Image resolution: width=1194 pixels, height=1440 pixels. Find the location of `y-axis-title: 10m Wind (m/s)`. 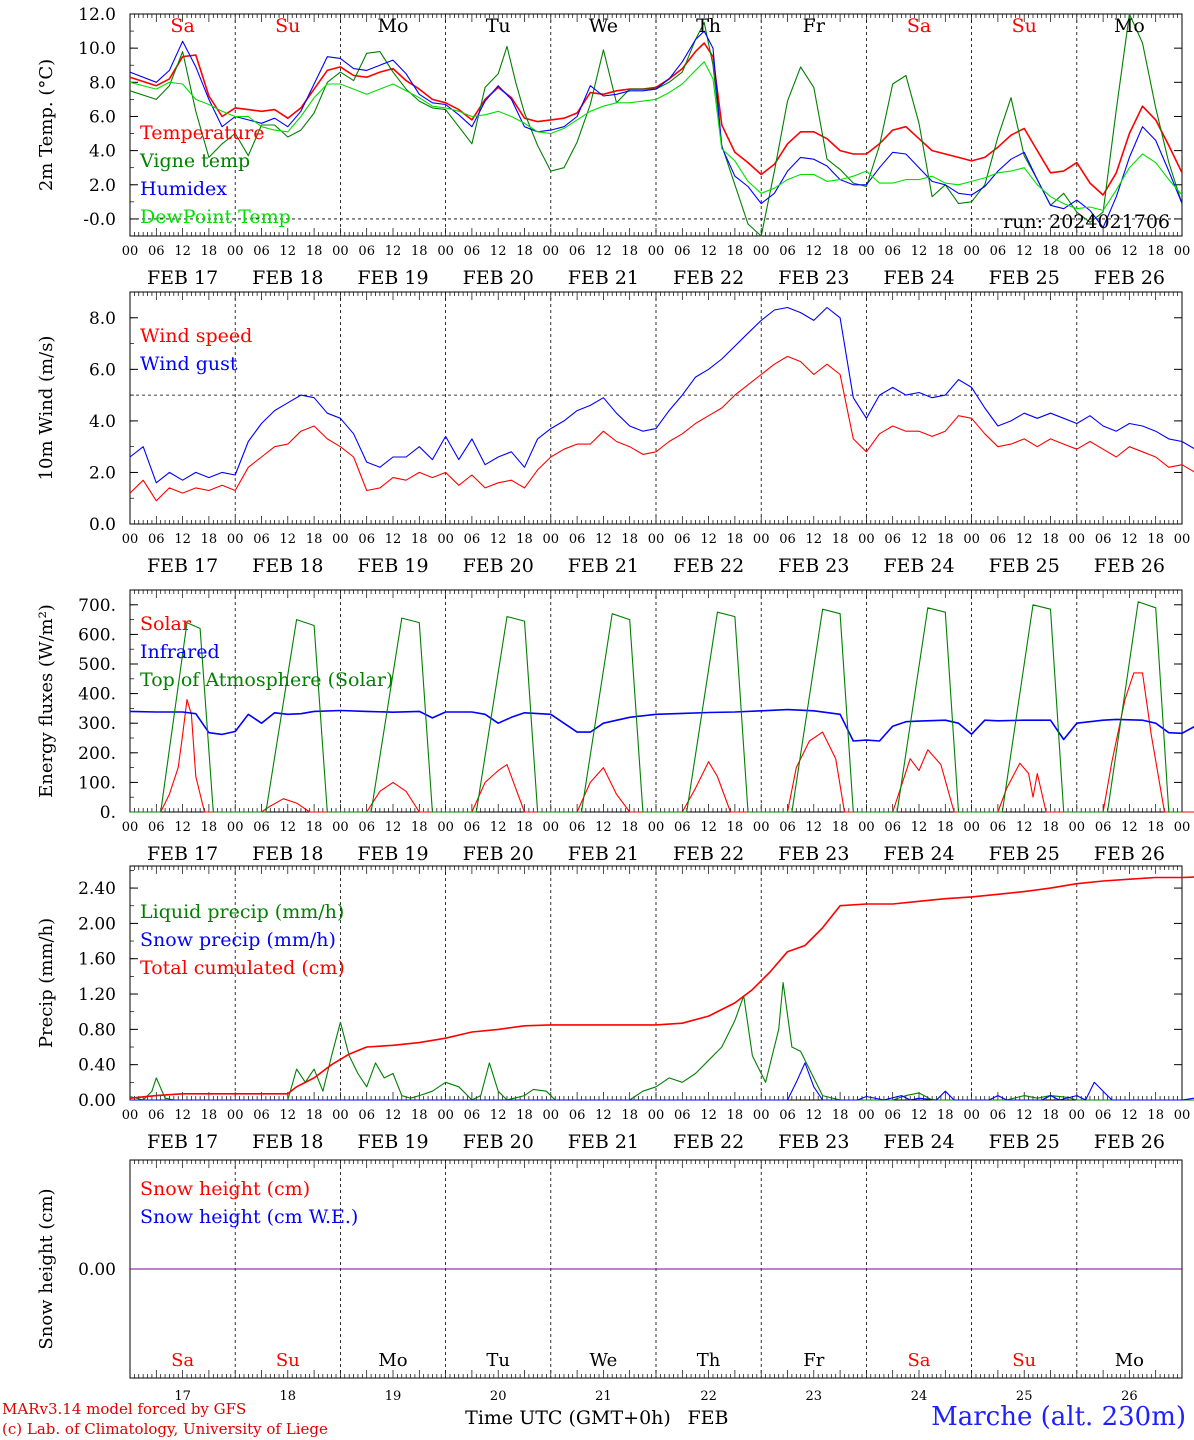

y-axis-title: 10m Wind (m/s) is located at coordinates (46, 408).